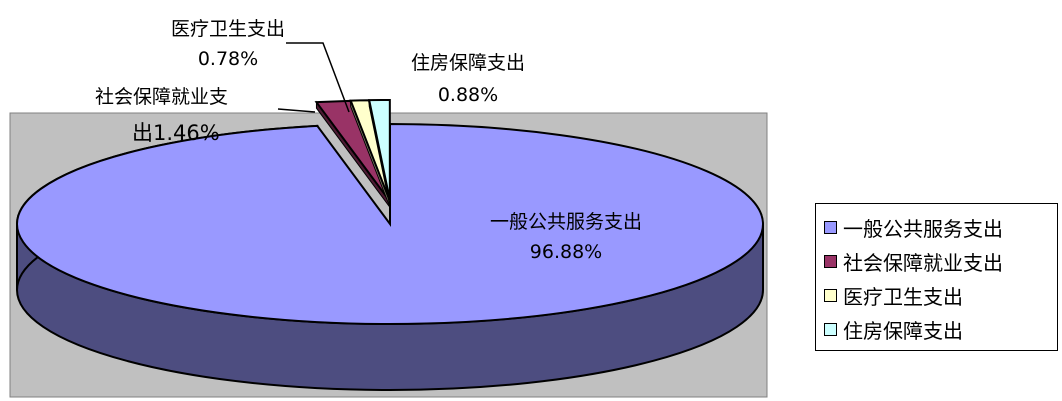 The height and width of the screenshot is (401, 1062). I want to click on legend-item-health: 医疗卫生支出, so click(893, 295).